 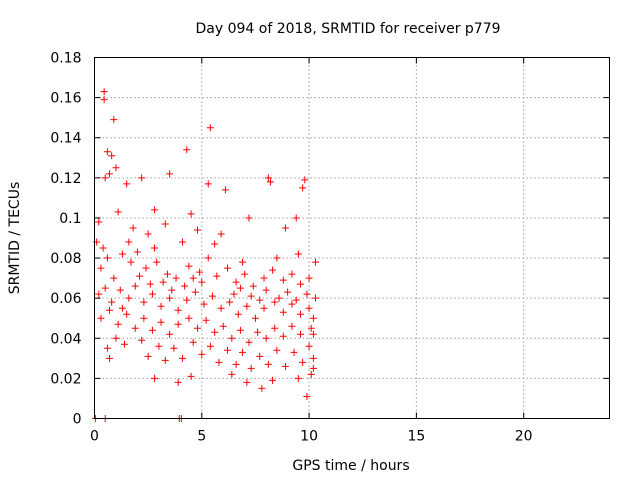 What do you see at coordinates (15, 238) in the screenshot?
I see `y-axis-label: SRMTID / TECUs` at bounding box center [15, 238].